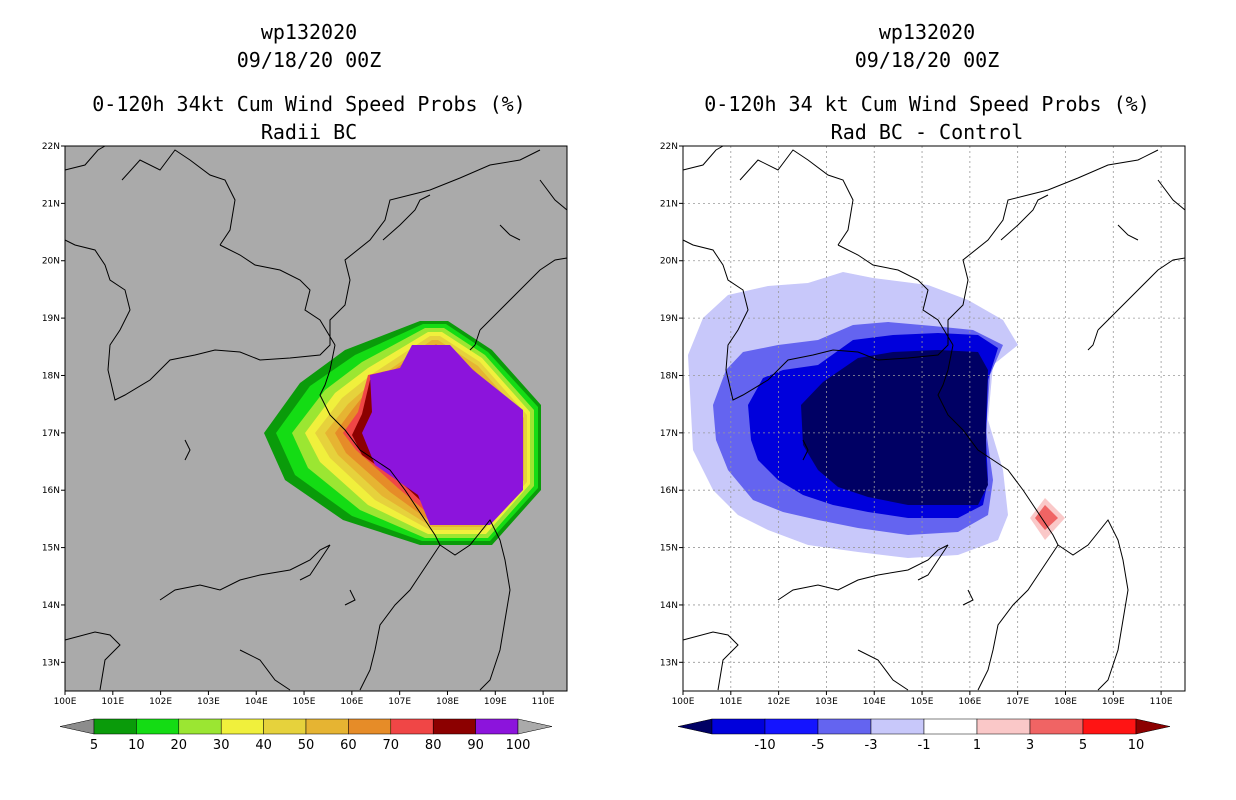  I want to click on right-colorbar-label: 3, so click(1030, 745).